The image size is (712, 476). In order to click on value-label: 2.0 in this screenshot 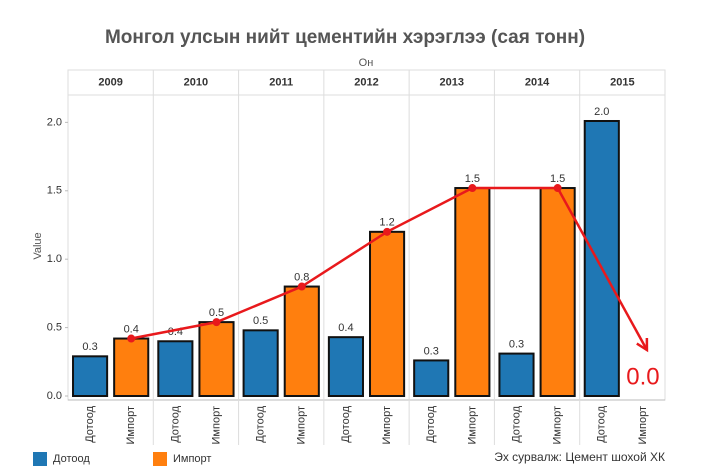, I will do `click(601, 112)`.